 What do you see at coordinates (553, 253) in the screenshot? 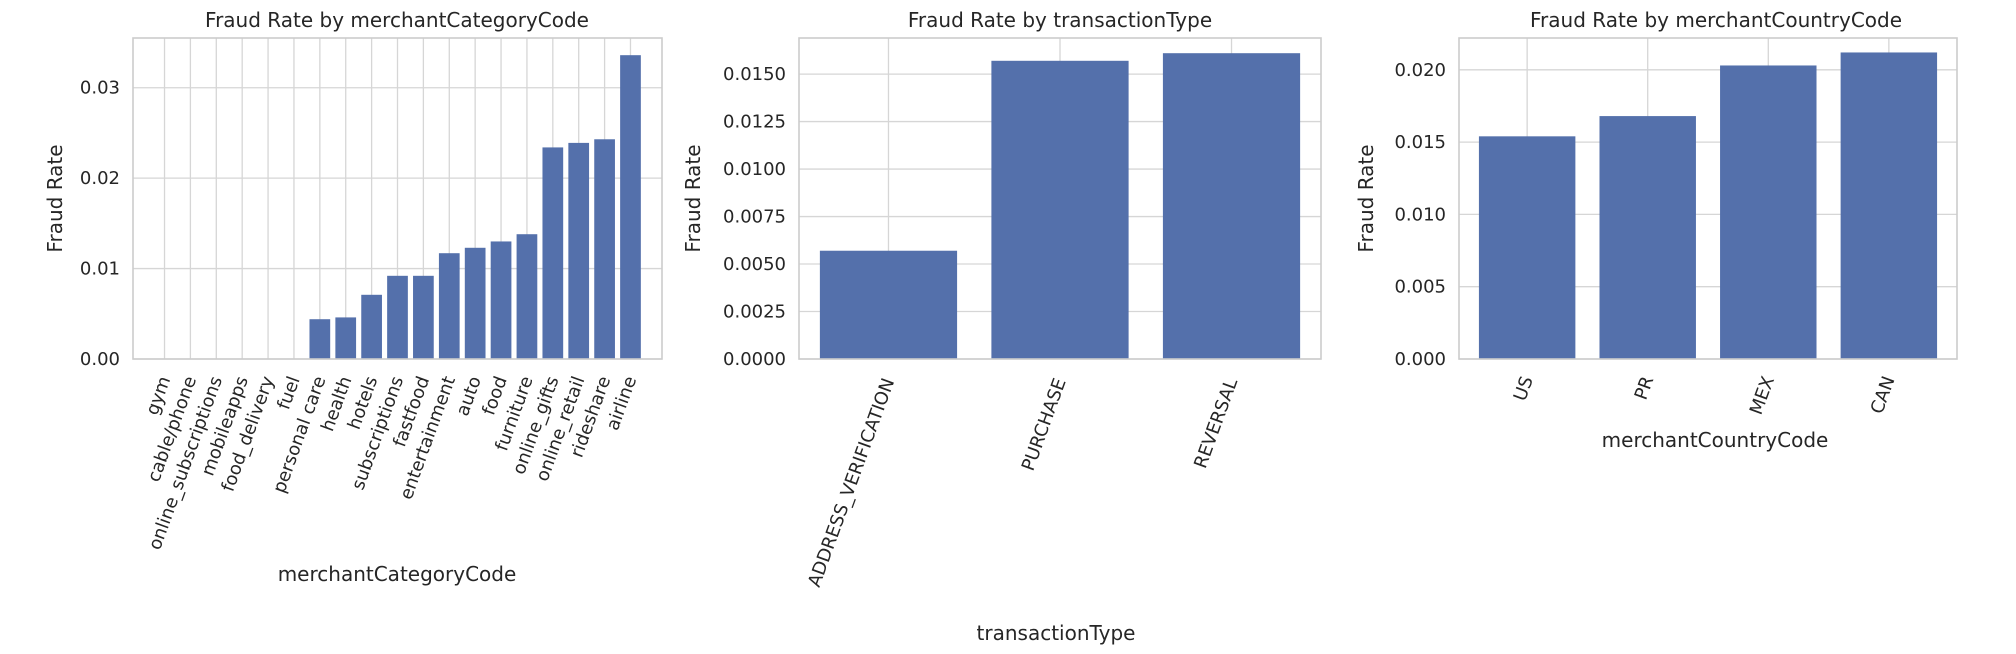
I see `bar-online-gifts` at bounding box center [553, 253].